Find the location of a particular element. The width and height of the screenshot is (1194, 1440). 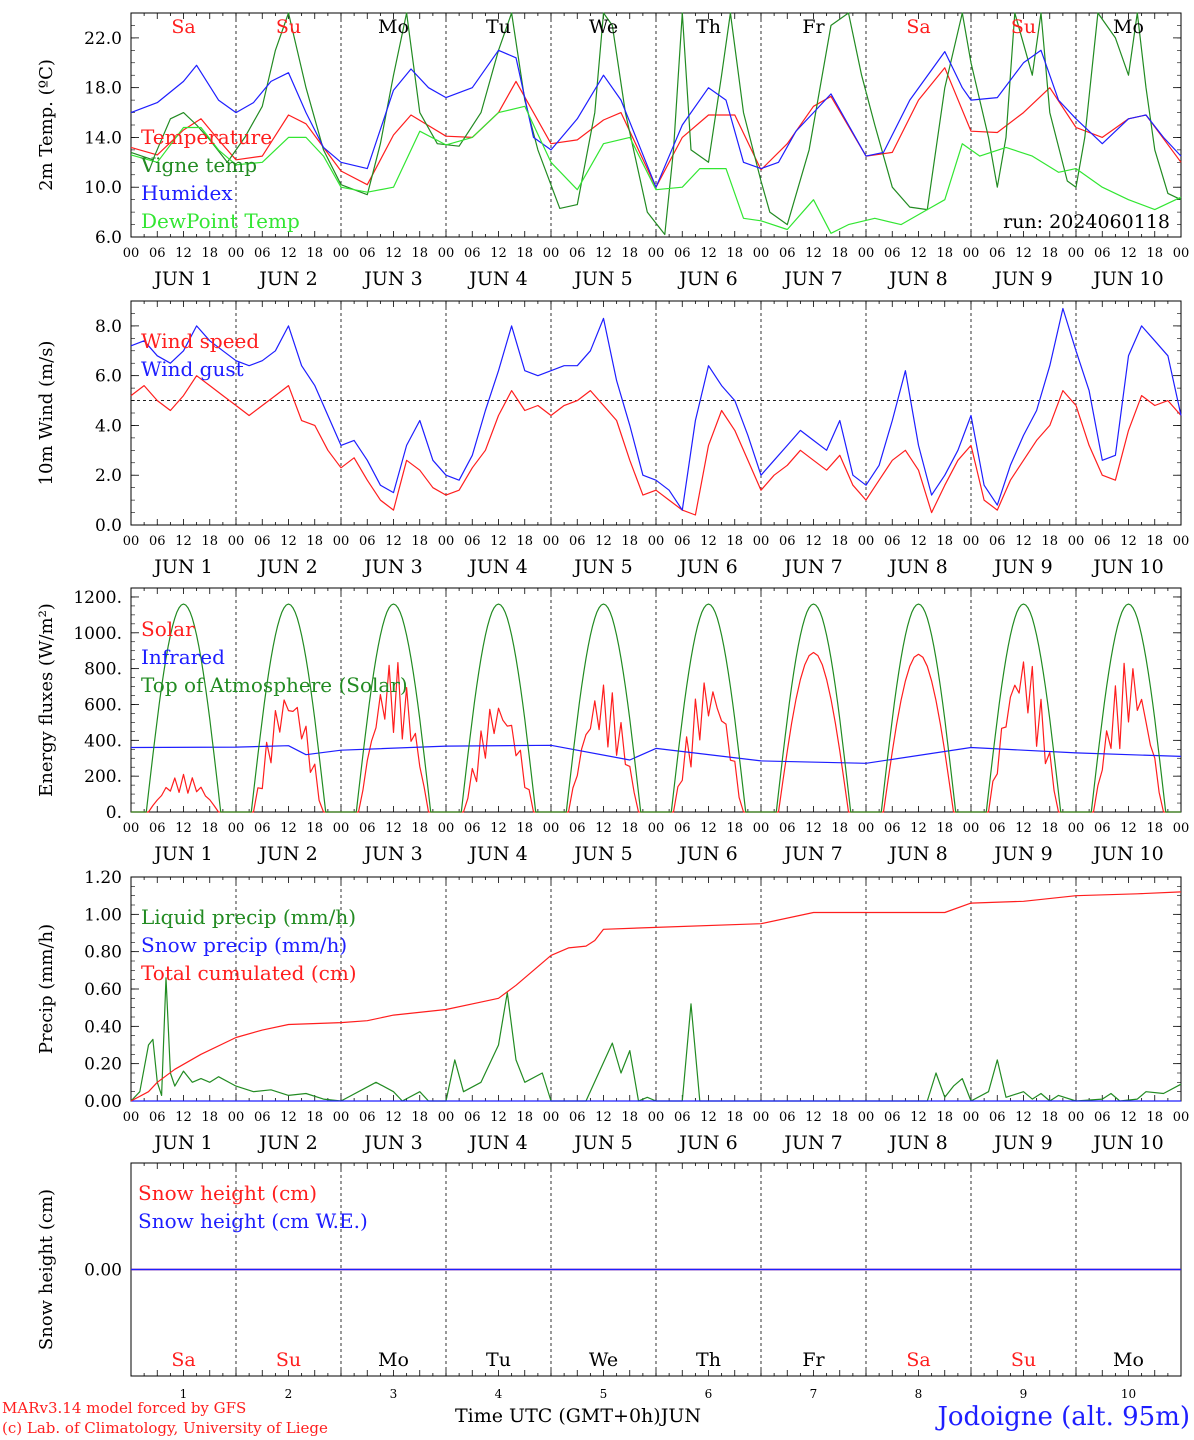

panel1-y-tick-label: 10.0 is located at coordinates (103, 188).